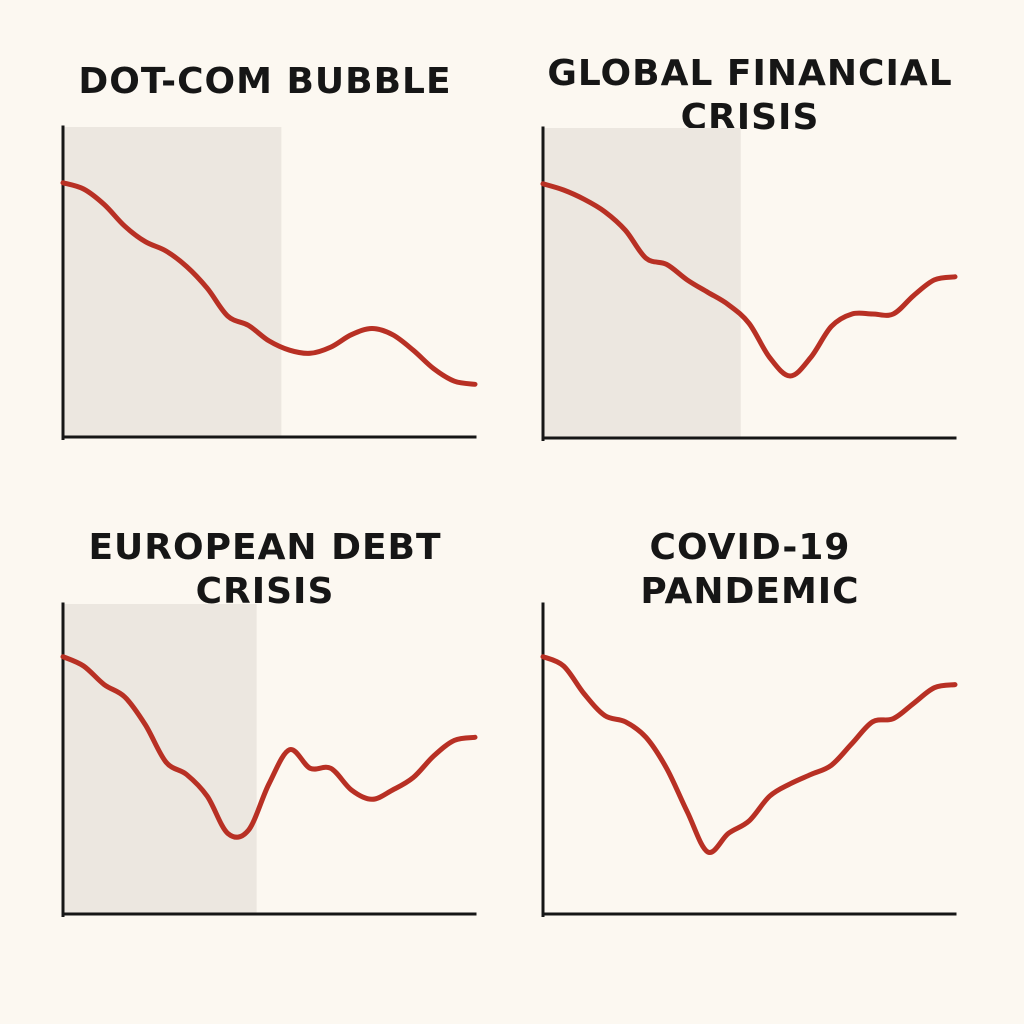  Describe the element at coordinates (750, 570) in the screenshot. I see `chart-title: COVID-19 PANDEMIC` at that location.